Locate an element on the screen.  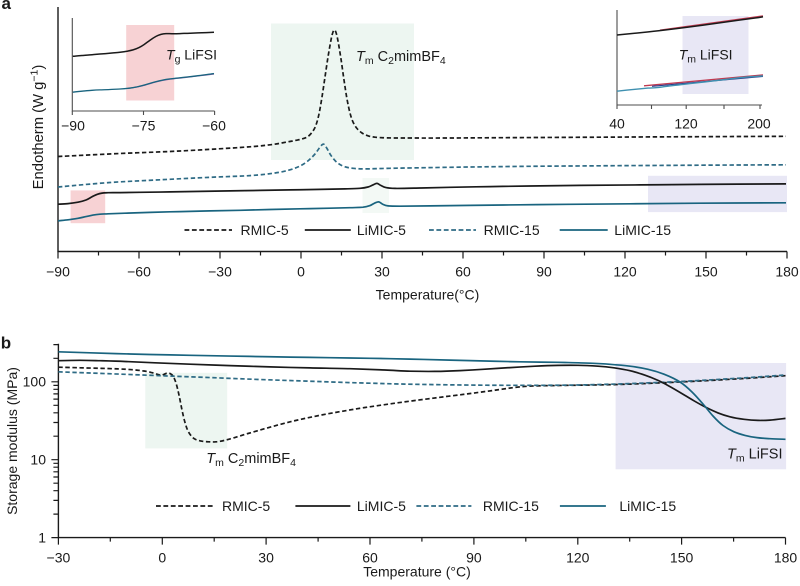
svg-text: a is located at coordinates (7, 6).